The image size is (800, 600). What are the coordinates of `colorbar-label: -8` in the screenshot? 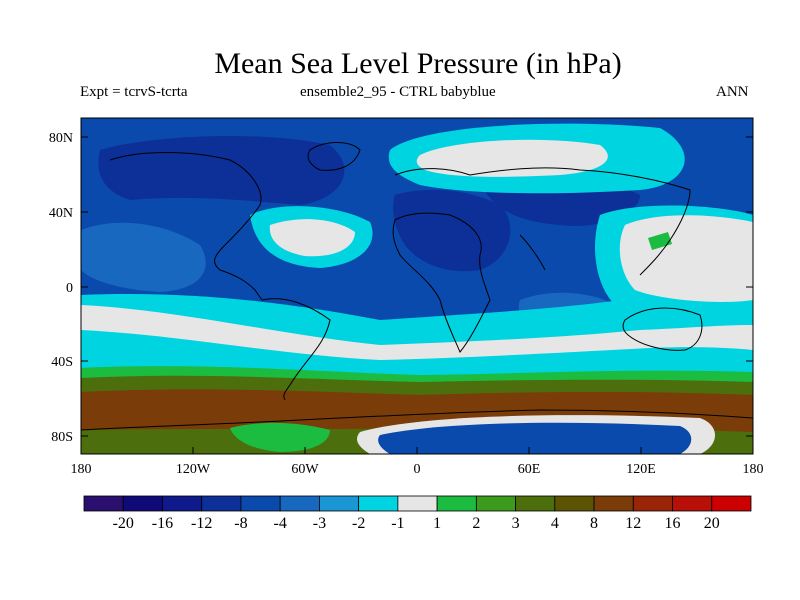 It's located at (240, 523).